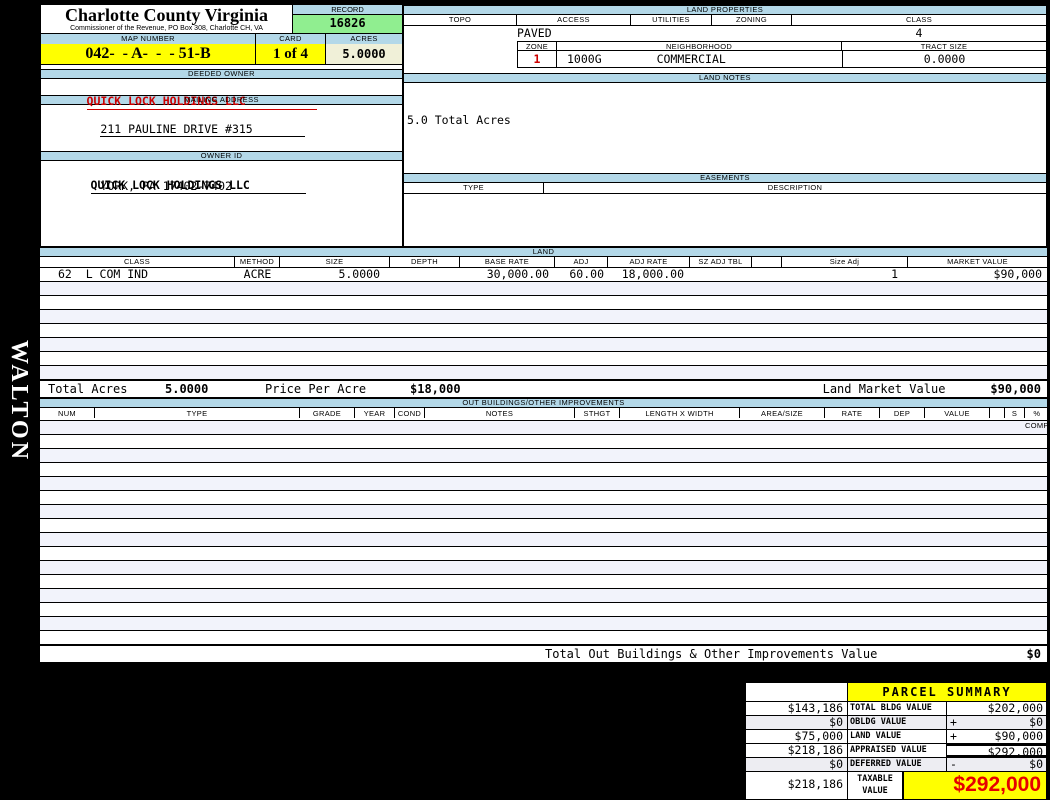 This screenshot has height=800, width=1050. Describe the element at coordinates (187, 388) in the screenshot. I see `total-acres-value: 5.0000` at that location.